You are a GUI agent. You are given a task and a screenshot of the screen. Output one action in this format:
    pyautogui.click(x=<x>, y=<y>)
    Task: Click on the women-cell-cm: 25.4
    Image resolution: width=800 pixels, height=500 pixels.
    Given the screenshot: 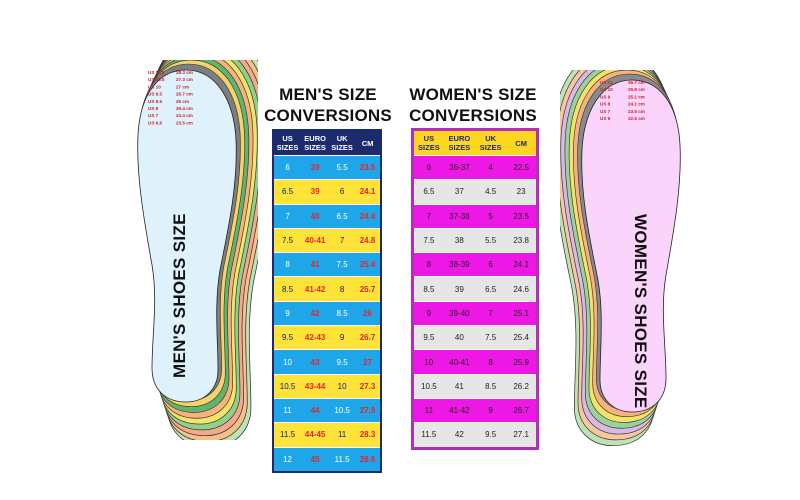 What is the action you would take?
    pyautogui.click(x=522, y=338)
    